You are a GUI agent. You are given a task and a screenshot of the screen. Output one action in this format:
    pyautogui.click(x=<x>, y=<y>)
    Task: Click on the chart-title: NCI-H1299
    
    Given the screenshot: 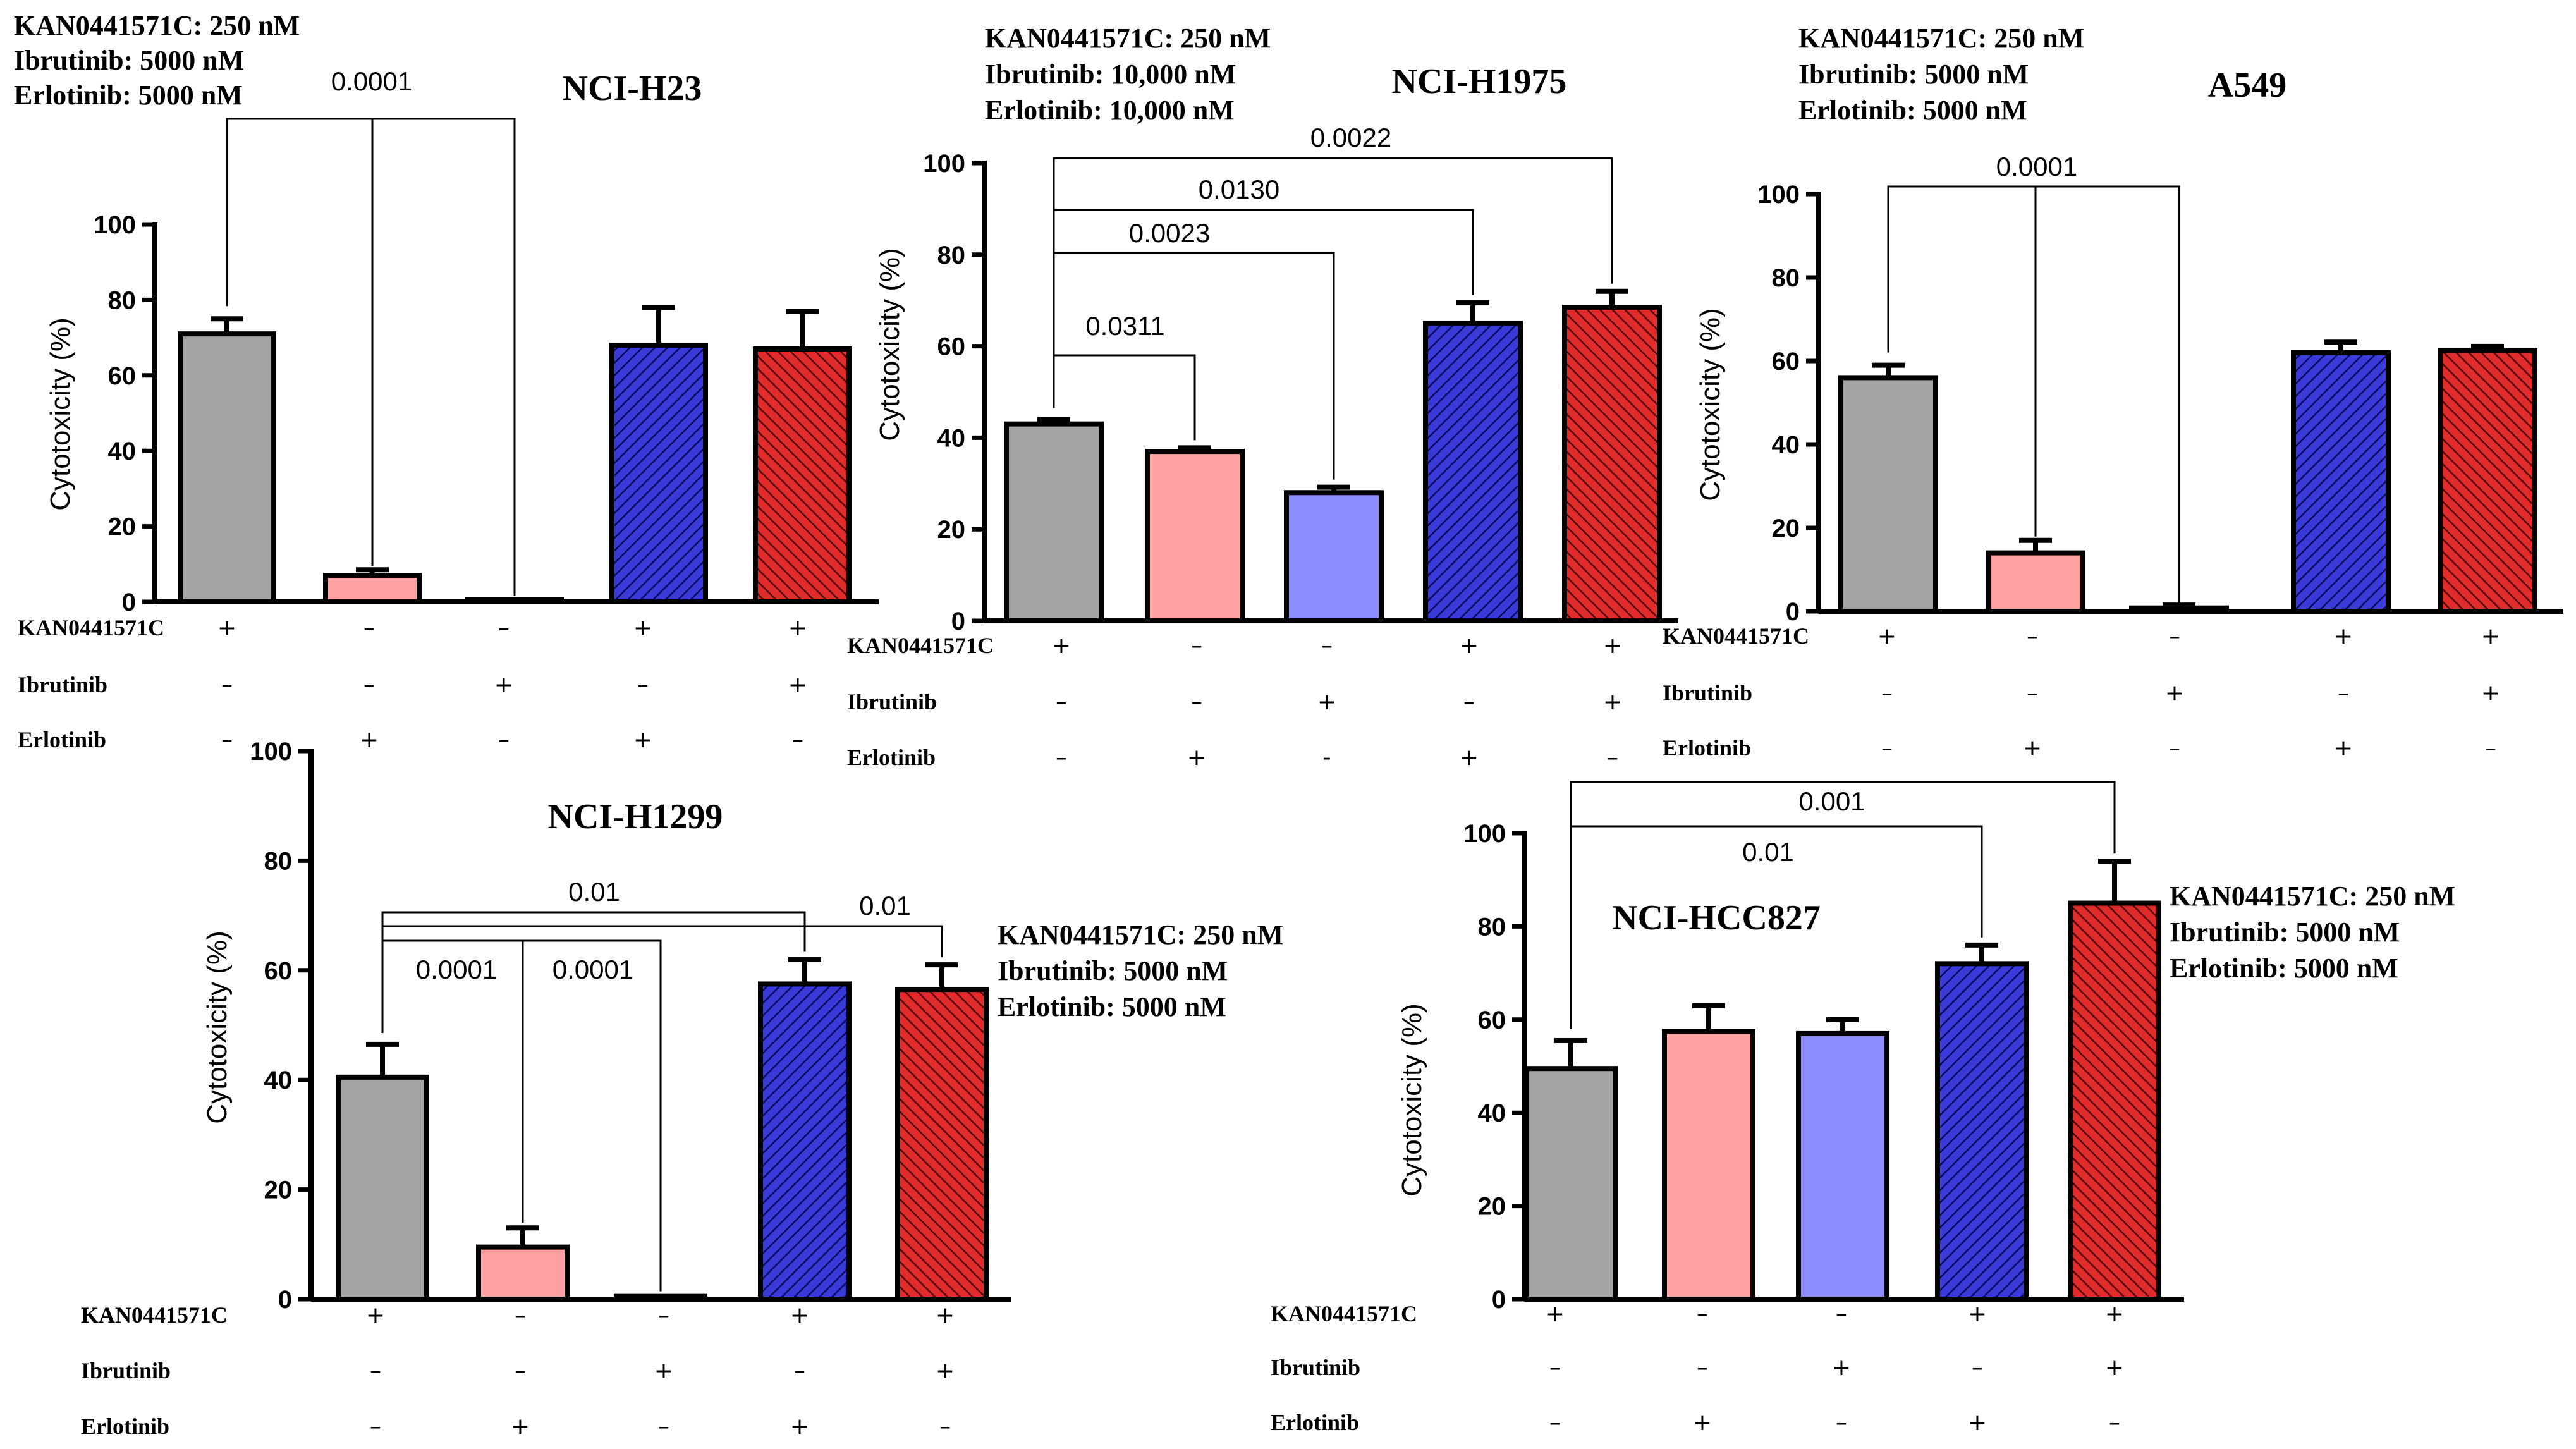 What is the action you would take?
    pyautogui.click(x=635, y=816)
    